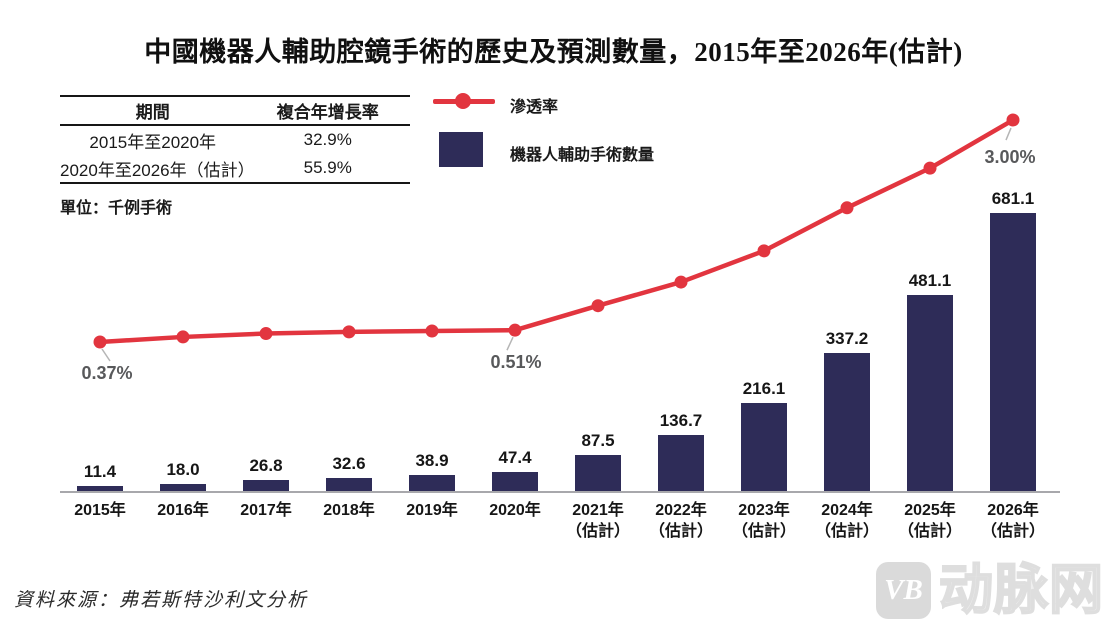 The height and width of the screenshot is (634, 1107). I want to click on bar-value-label: 87.5, so click(598, 441).